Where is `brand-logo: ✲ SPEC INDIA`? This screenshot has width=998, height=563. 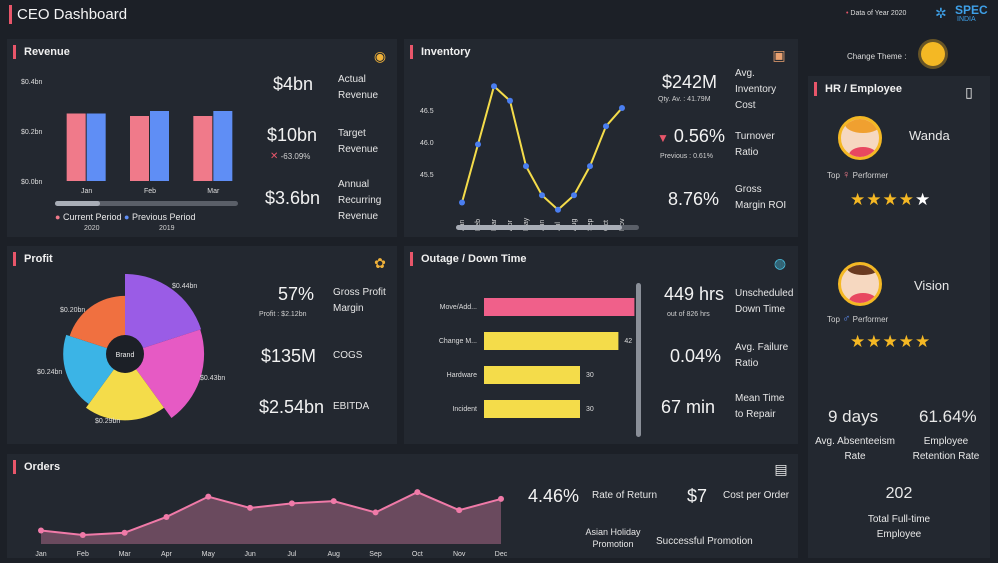 brand-logo: ✲ SPEC INDIA is located at coordinates (961, 13).